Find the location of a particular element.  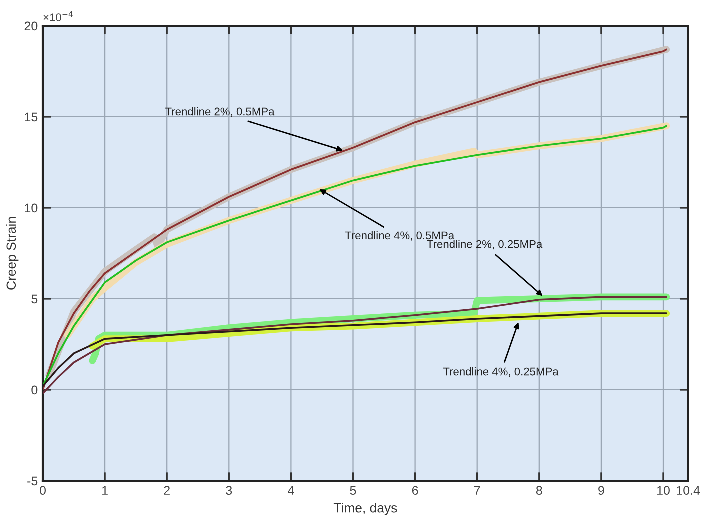

x-tick-label: 5 is located at coordinates (353, 491).